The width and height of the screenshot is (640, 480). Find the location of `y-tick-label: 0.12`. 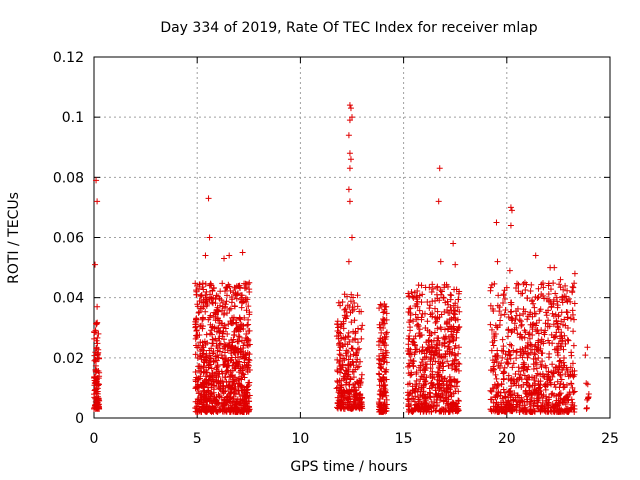

y-tick-label: 0.12 is located at coordinates (68, 58).